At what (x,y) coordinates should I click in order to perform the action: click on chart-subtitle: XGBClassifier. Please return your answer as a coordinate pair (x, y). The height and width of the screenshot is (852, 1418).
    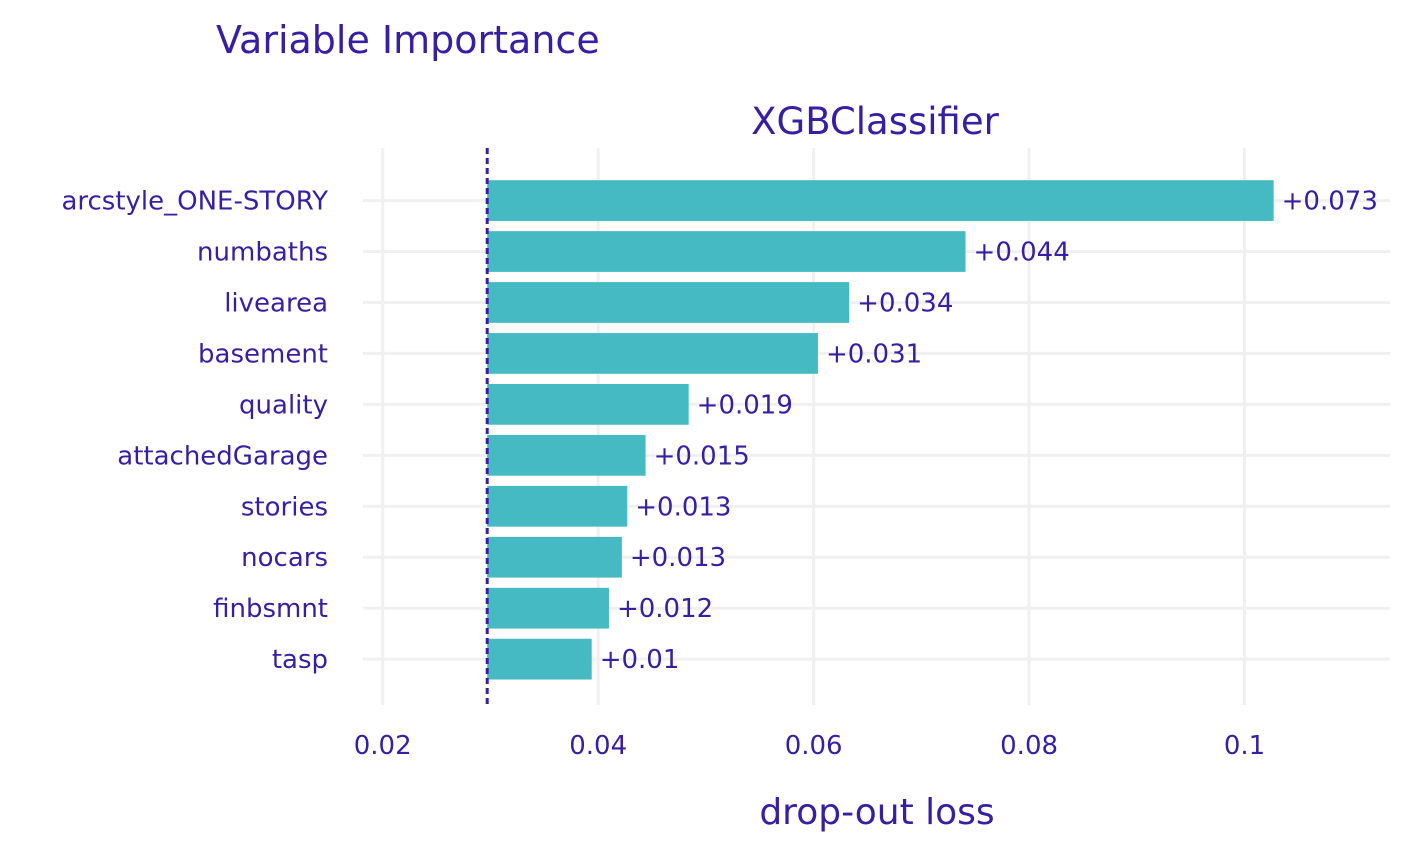
    Looking at the image, I should click on (875, 121).